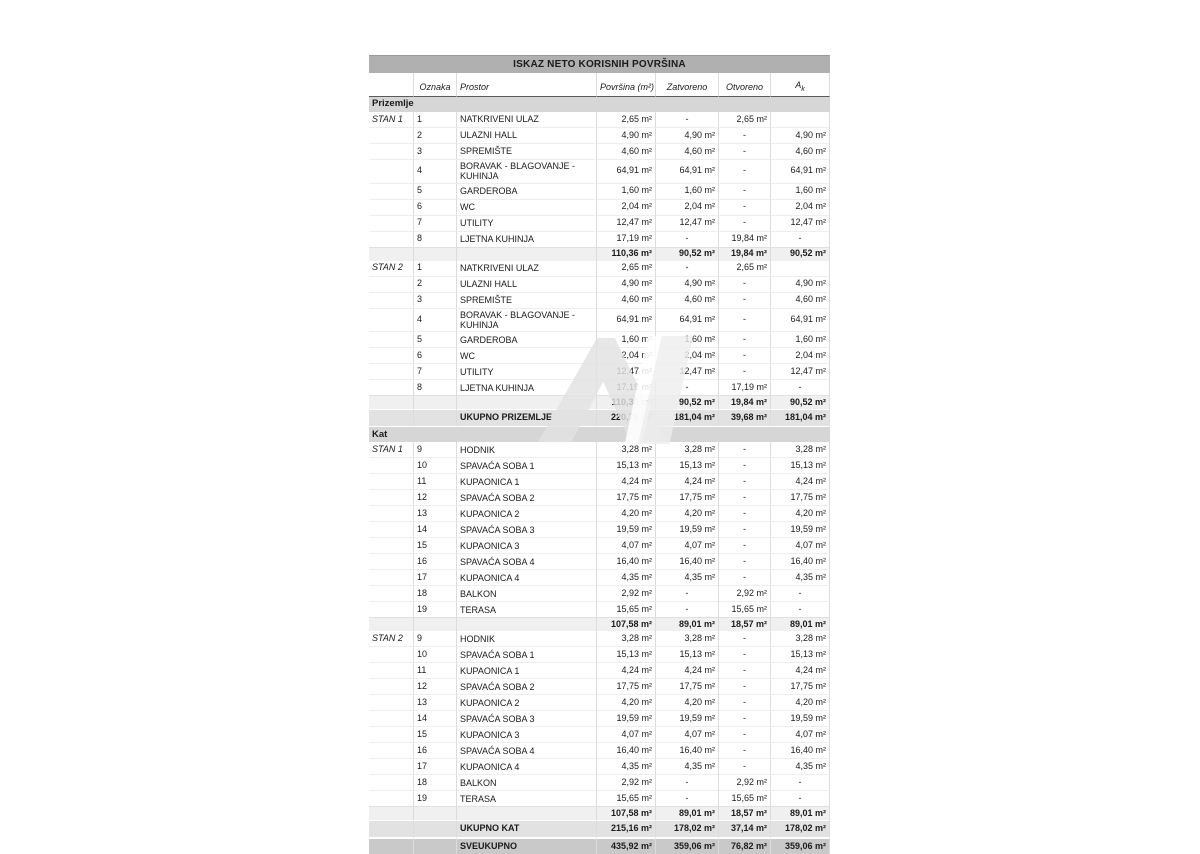 The width and height of the screenshot is (1200, 854). What do you see at coordinates (526, 497) in the screenshot?
I see `room-name-cell: SPAVAĆA SOBA 2` at bounding box center [526, 497].